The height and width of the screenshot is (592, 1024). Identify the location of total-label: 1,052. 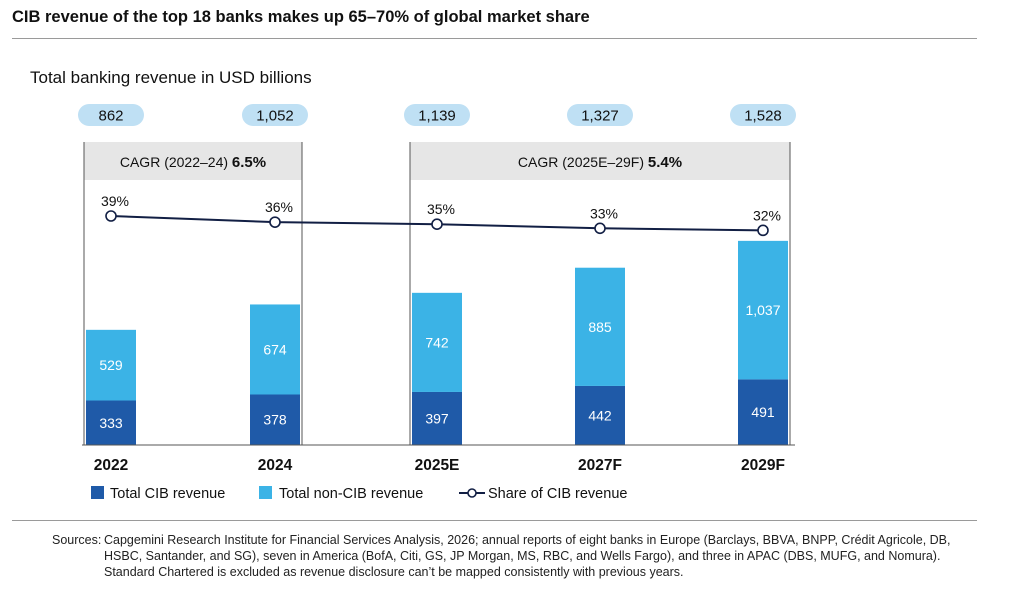
(275, 116).